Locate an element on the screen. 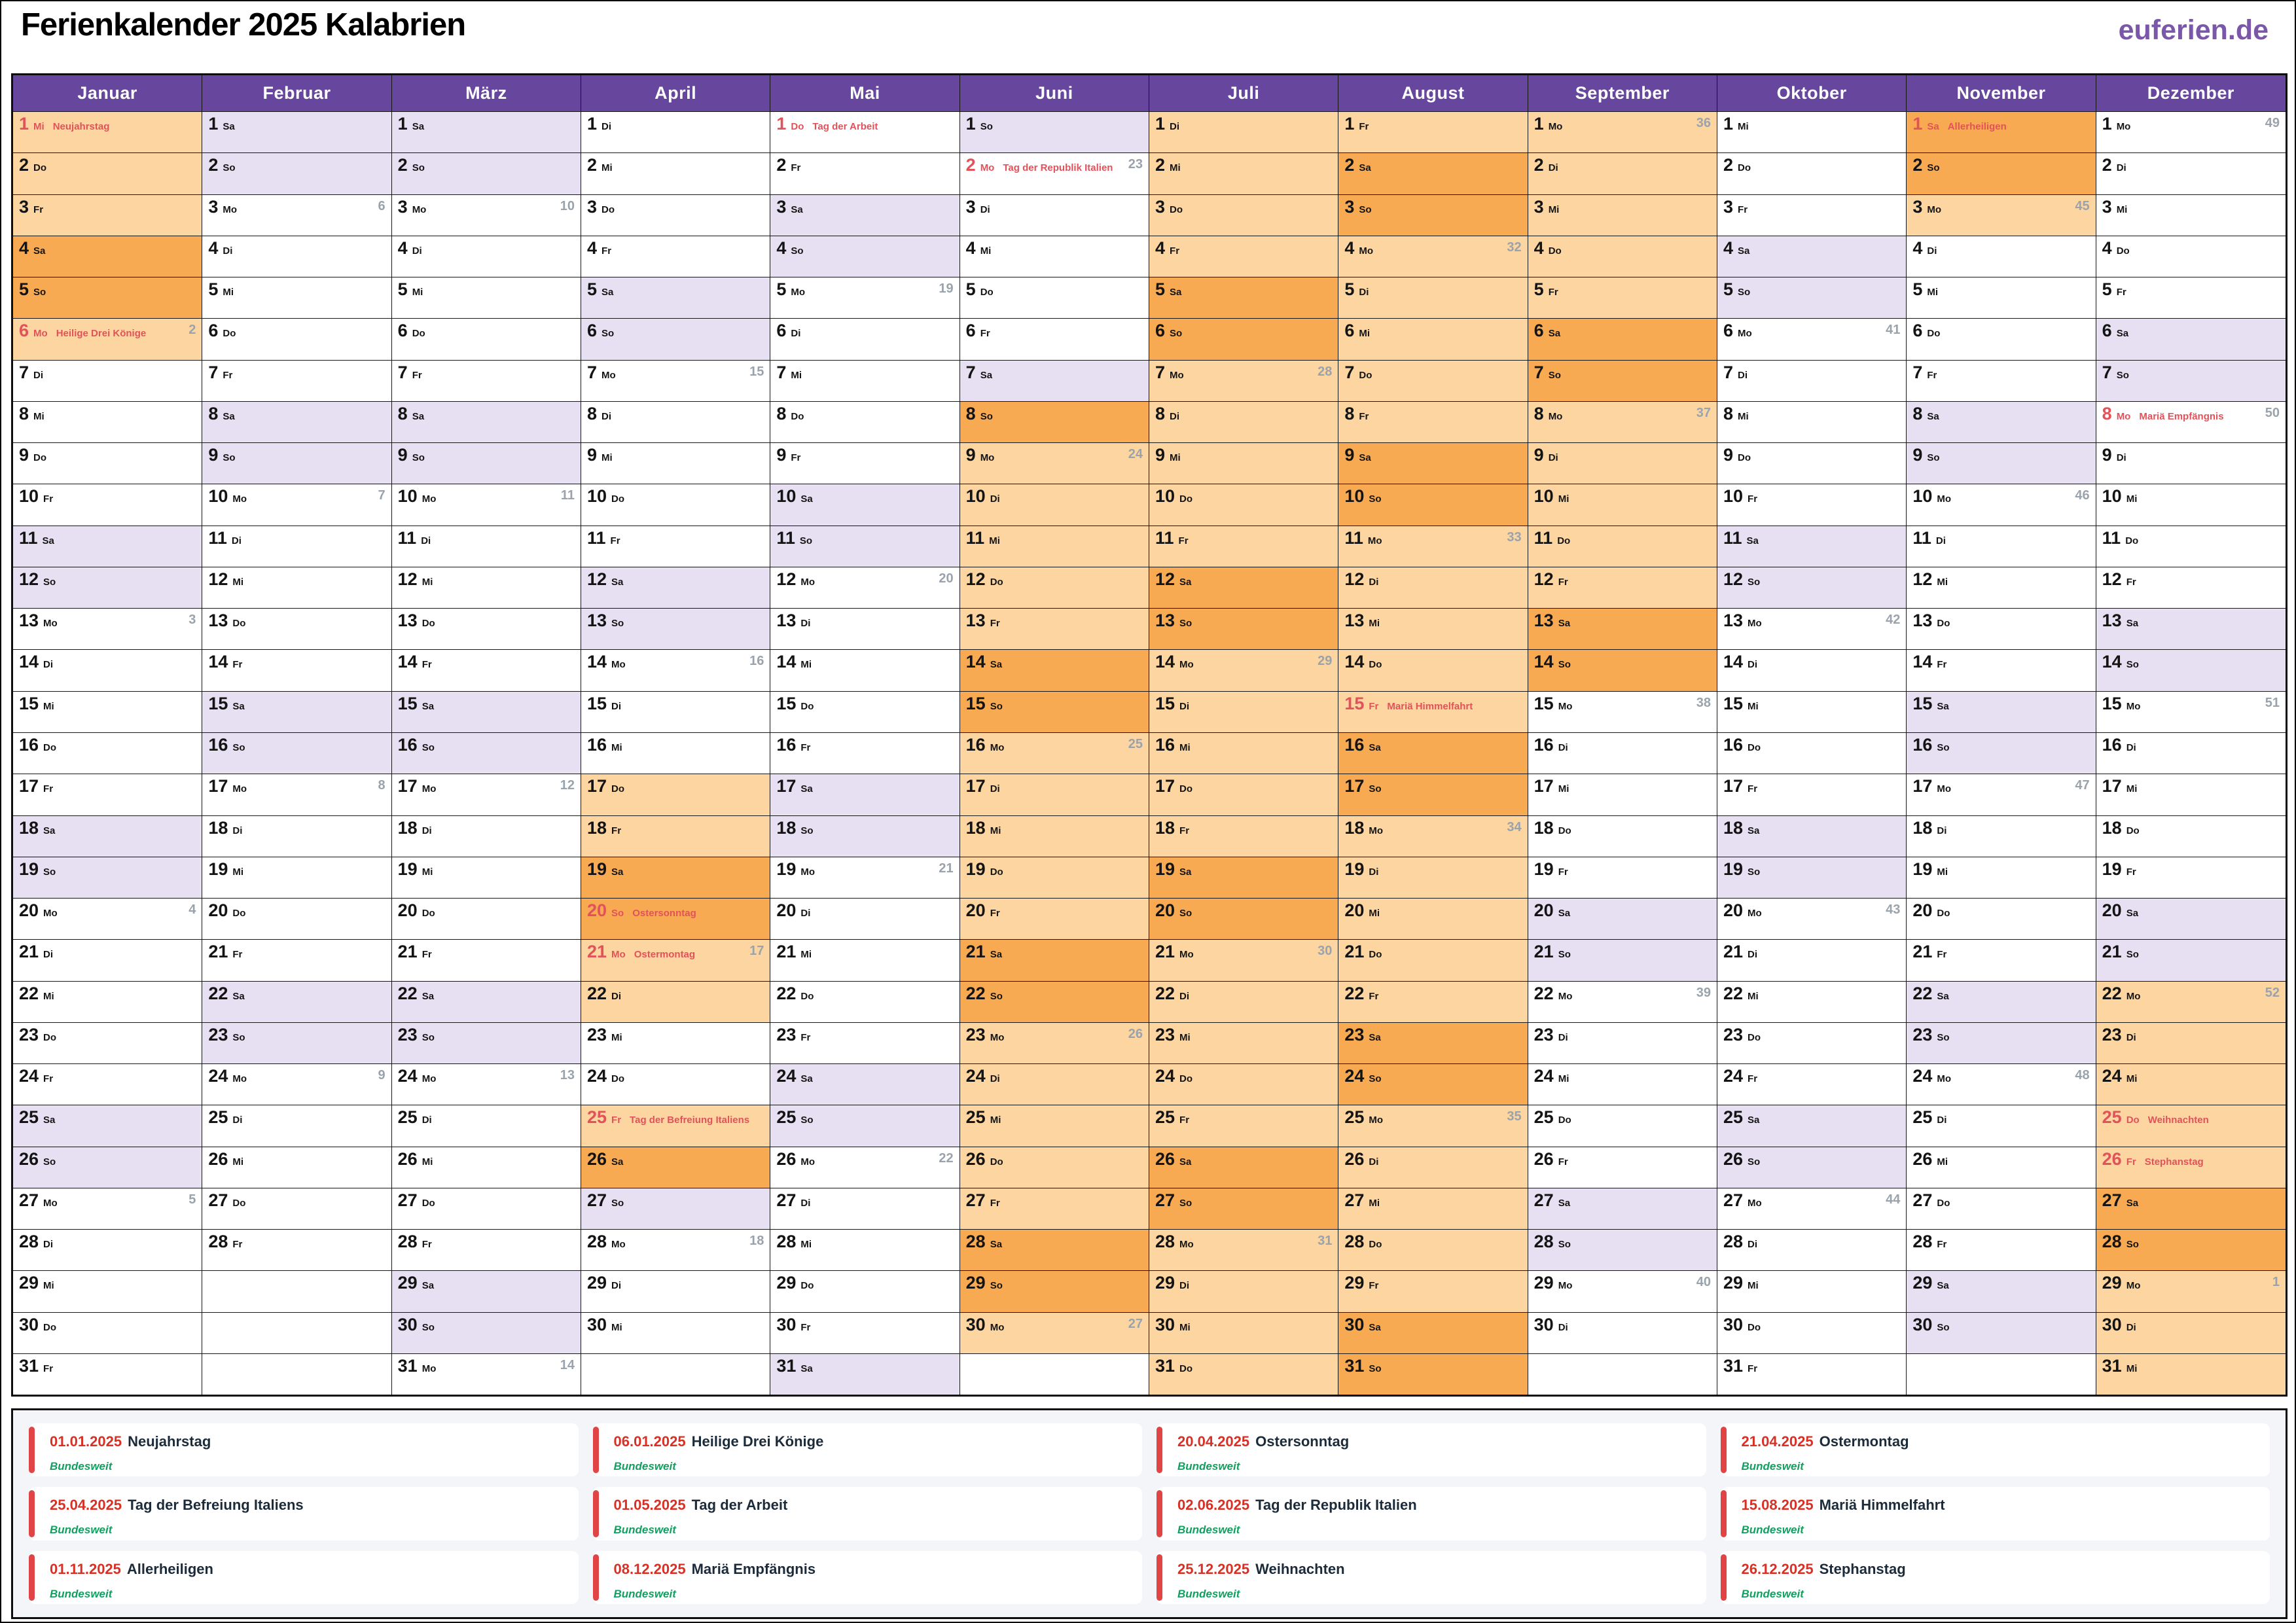 Image resolution: width=2296 pixels, height=1623 pixels. day-cell: 25 Sa is located at coordinates (1812, 1126).